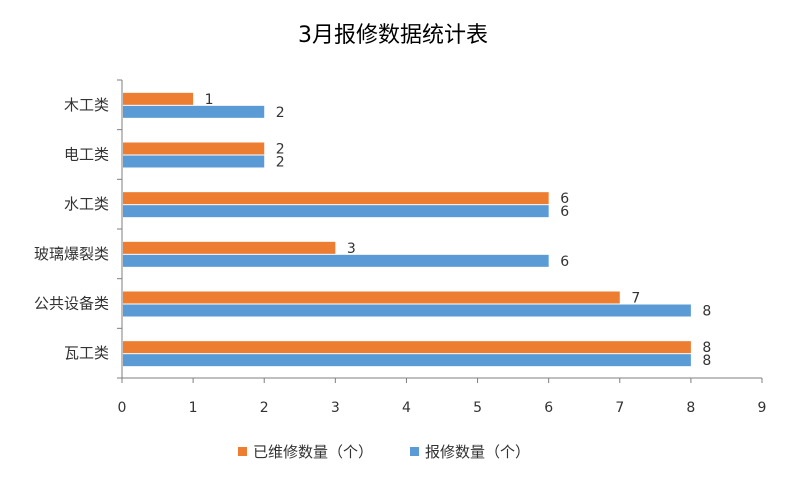  What do you see at coordinates (635, 299) in the screenshot?
I see `data-label: 7` at bounding box center [635, 299].